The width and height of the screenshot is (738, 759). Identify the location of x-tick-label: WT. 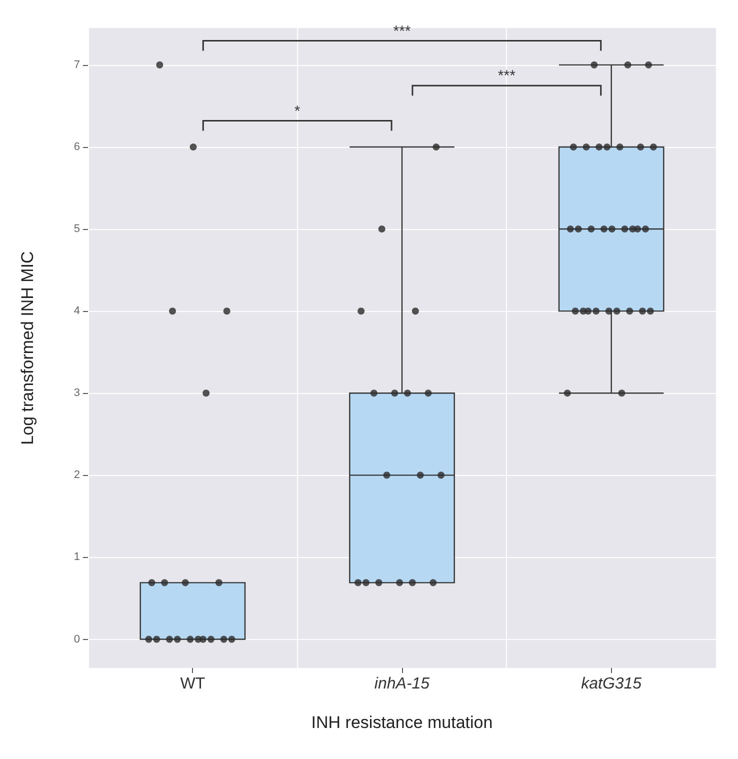
(193, 684).